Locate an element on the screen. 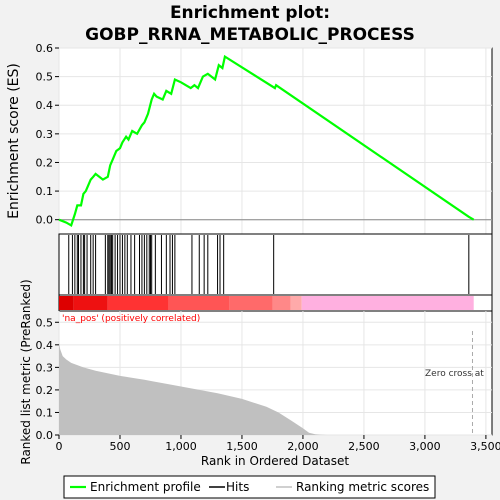 The image size is (500, 500). metric-y-axis-label: Ranked list metric (PreRanked) is located at coordinates (26, 371).